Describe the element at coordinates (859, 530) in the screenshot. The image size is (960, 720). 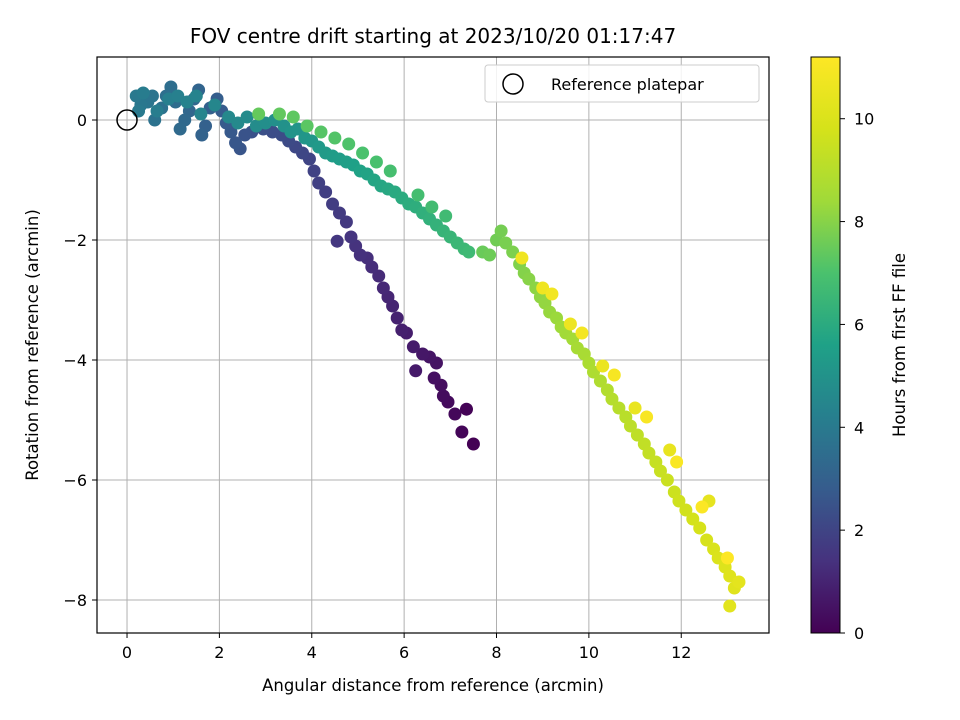
I see `colorbar-tick-label: 2` at that location.